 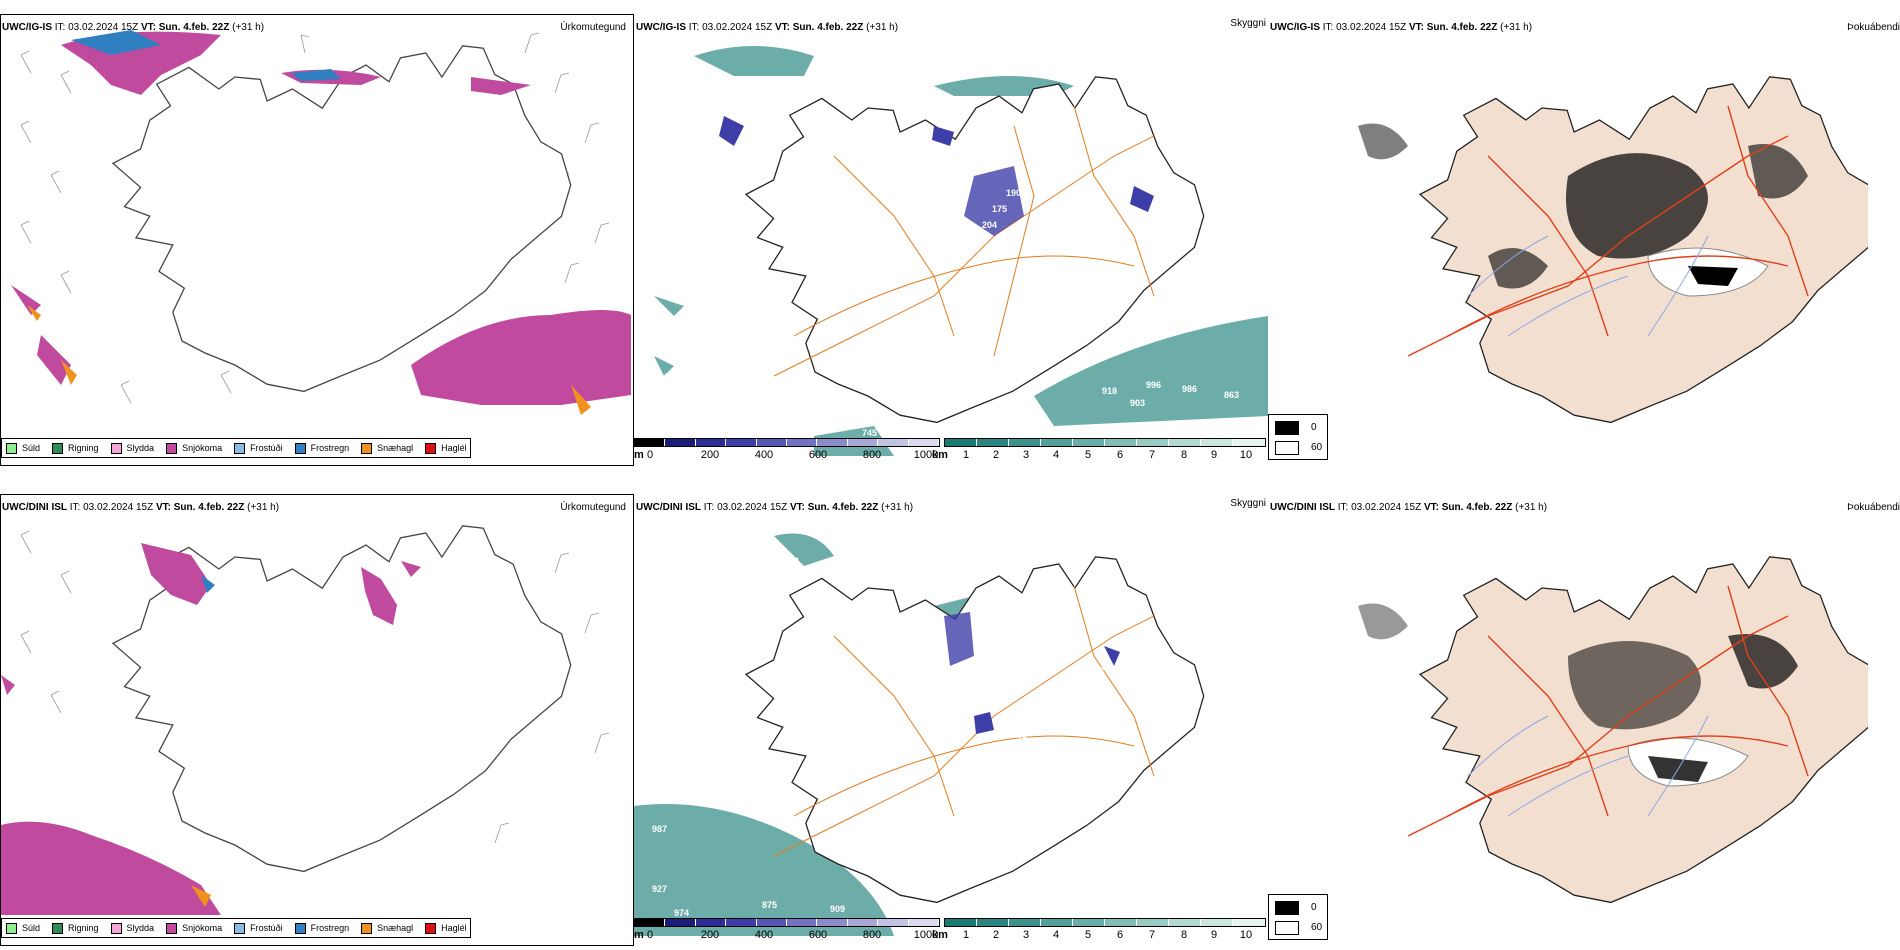 What do you see at coordinates (659, 889) in the screenshot?
I see `map-label: 927` at bounding box center [659, 889].